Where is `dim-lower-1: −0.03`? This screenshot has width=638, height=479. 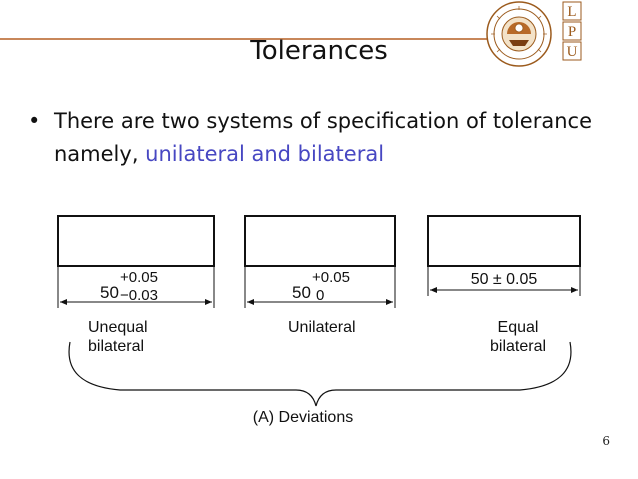 dim-lower-1: −0.03 is located at coordinates (139, 295).